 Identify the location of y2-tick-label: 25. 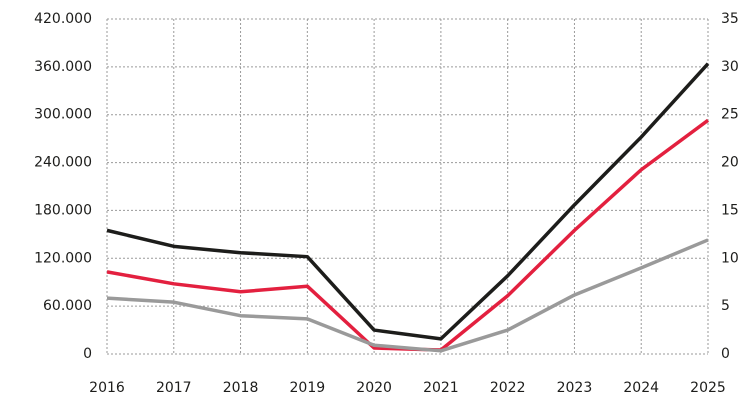
(730, 115).